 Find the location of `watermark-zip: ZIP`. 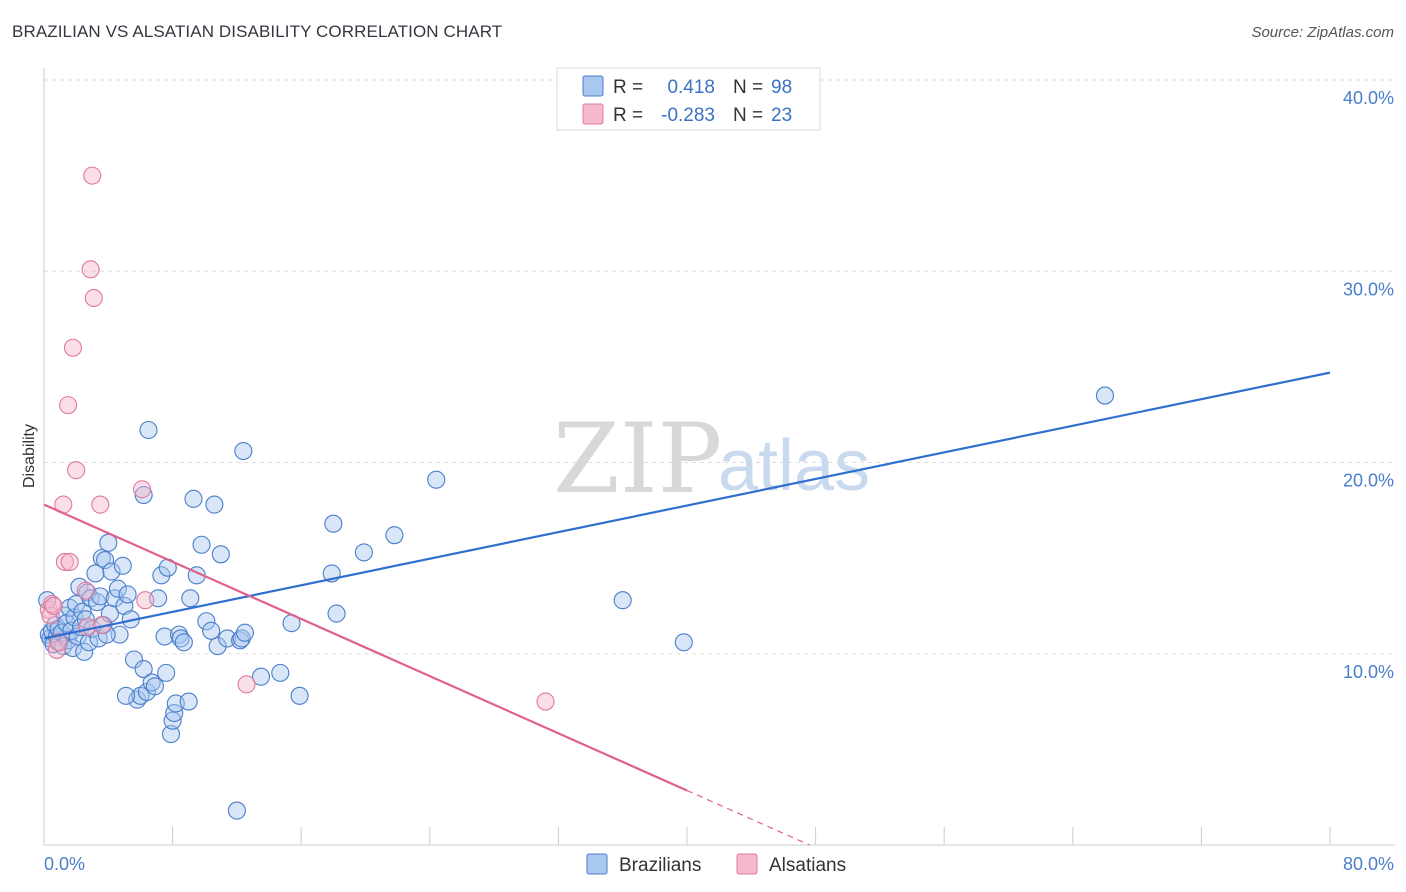

watermark-zip: ZIP is located at coordinates (637, 459).